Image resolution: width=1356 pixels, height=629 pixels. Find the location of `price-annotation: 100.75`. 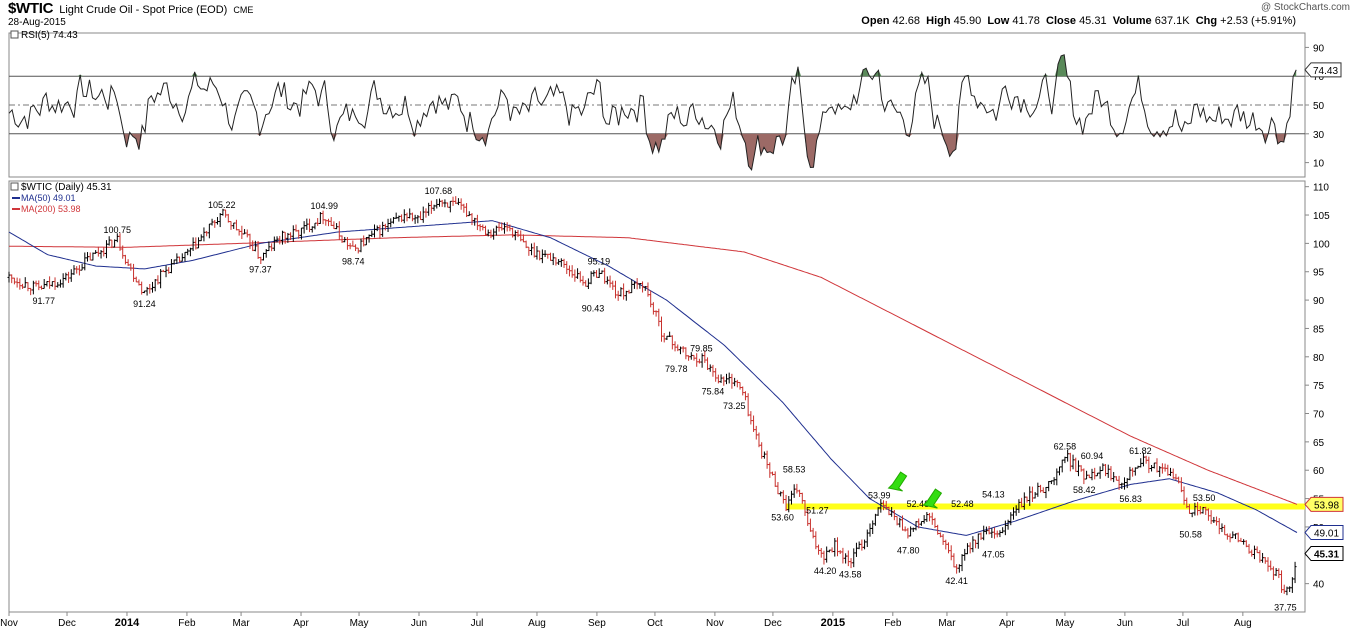

price-annotation: 100.75 is located at coordinates (118, 230).